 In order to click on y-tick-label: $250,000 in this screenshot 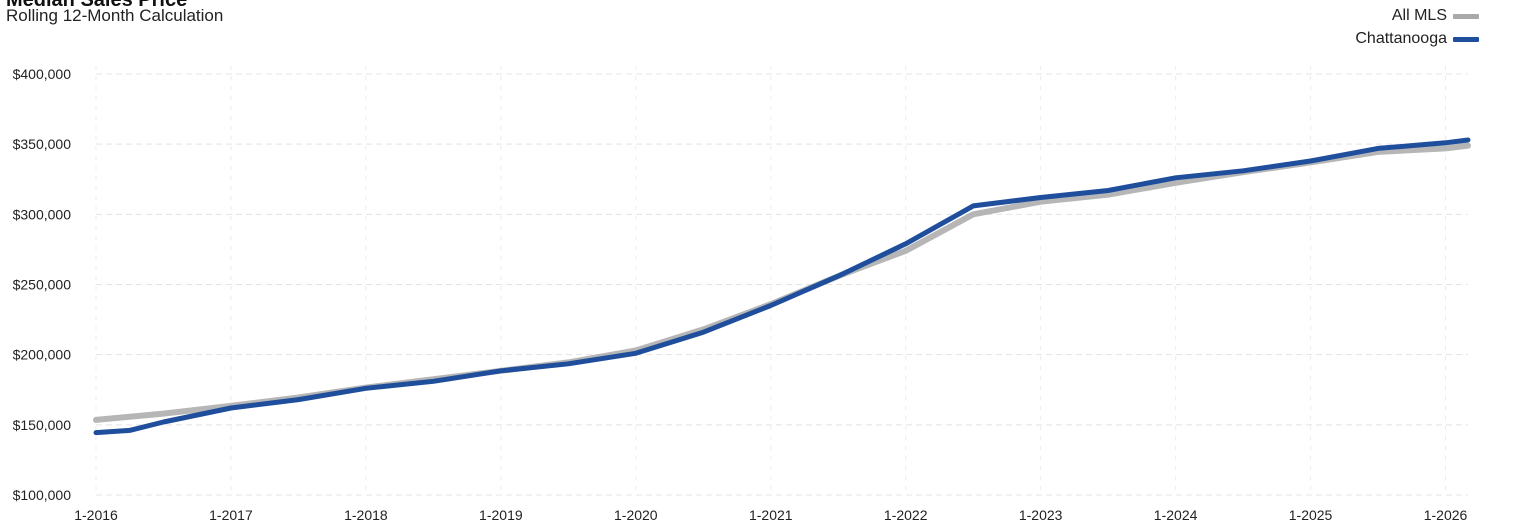, I will do `click(42, 285)`.